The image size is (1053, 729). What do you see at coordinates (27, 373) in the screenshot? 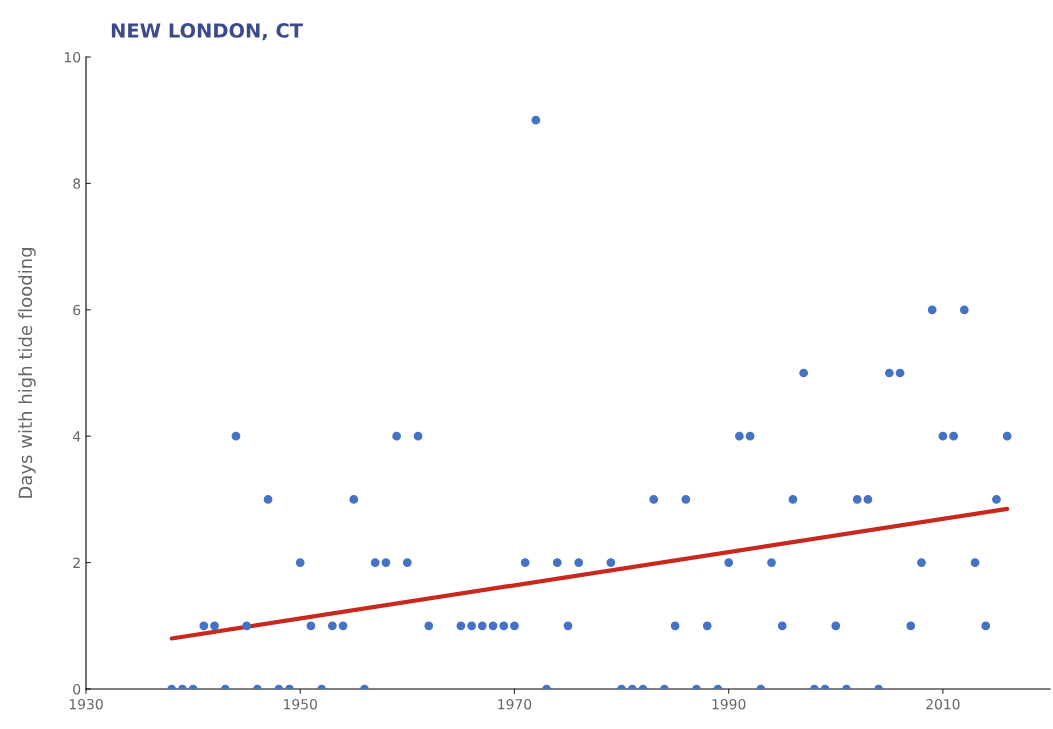
I see `y-axis-title: Days with high tide flooding` at bounding box center [27, 373].